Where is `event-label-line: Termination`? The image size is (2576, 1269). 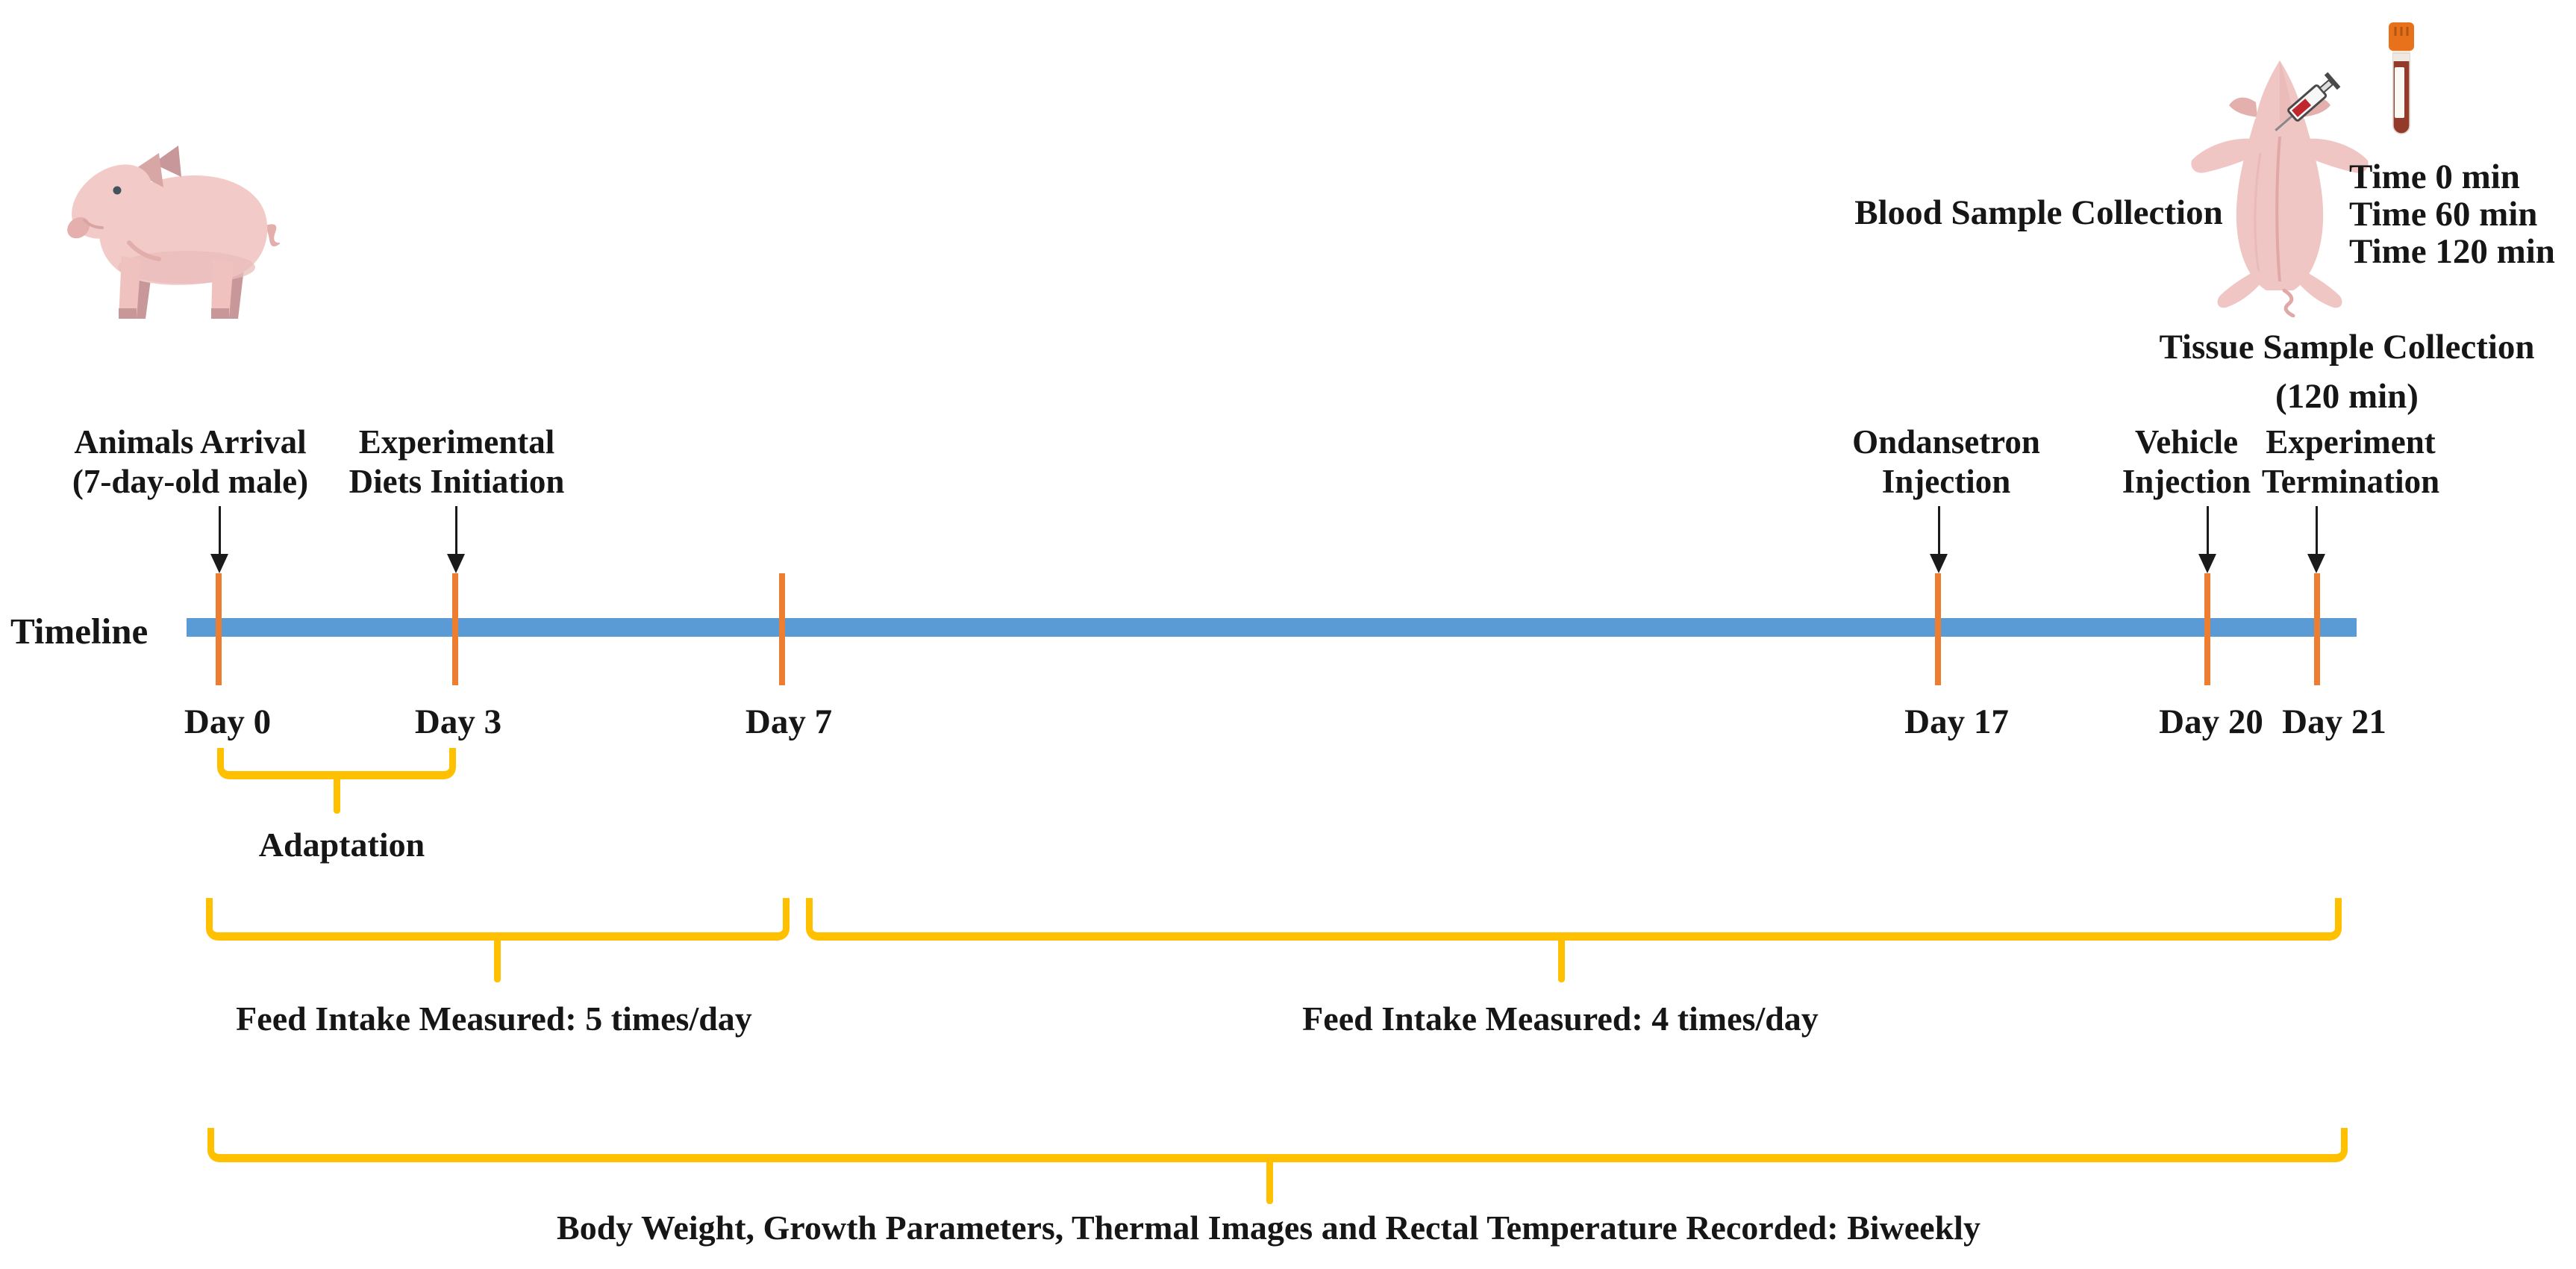 event-label-line: Termination is located at coordinates (2350, 481).